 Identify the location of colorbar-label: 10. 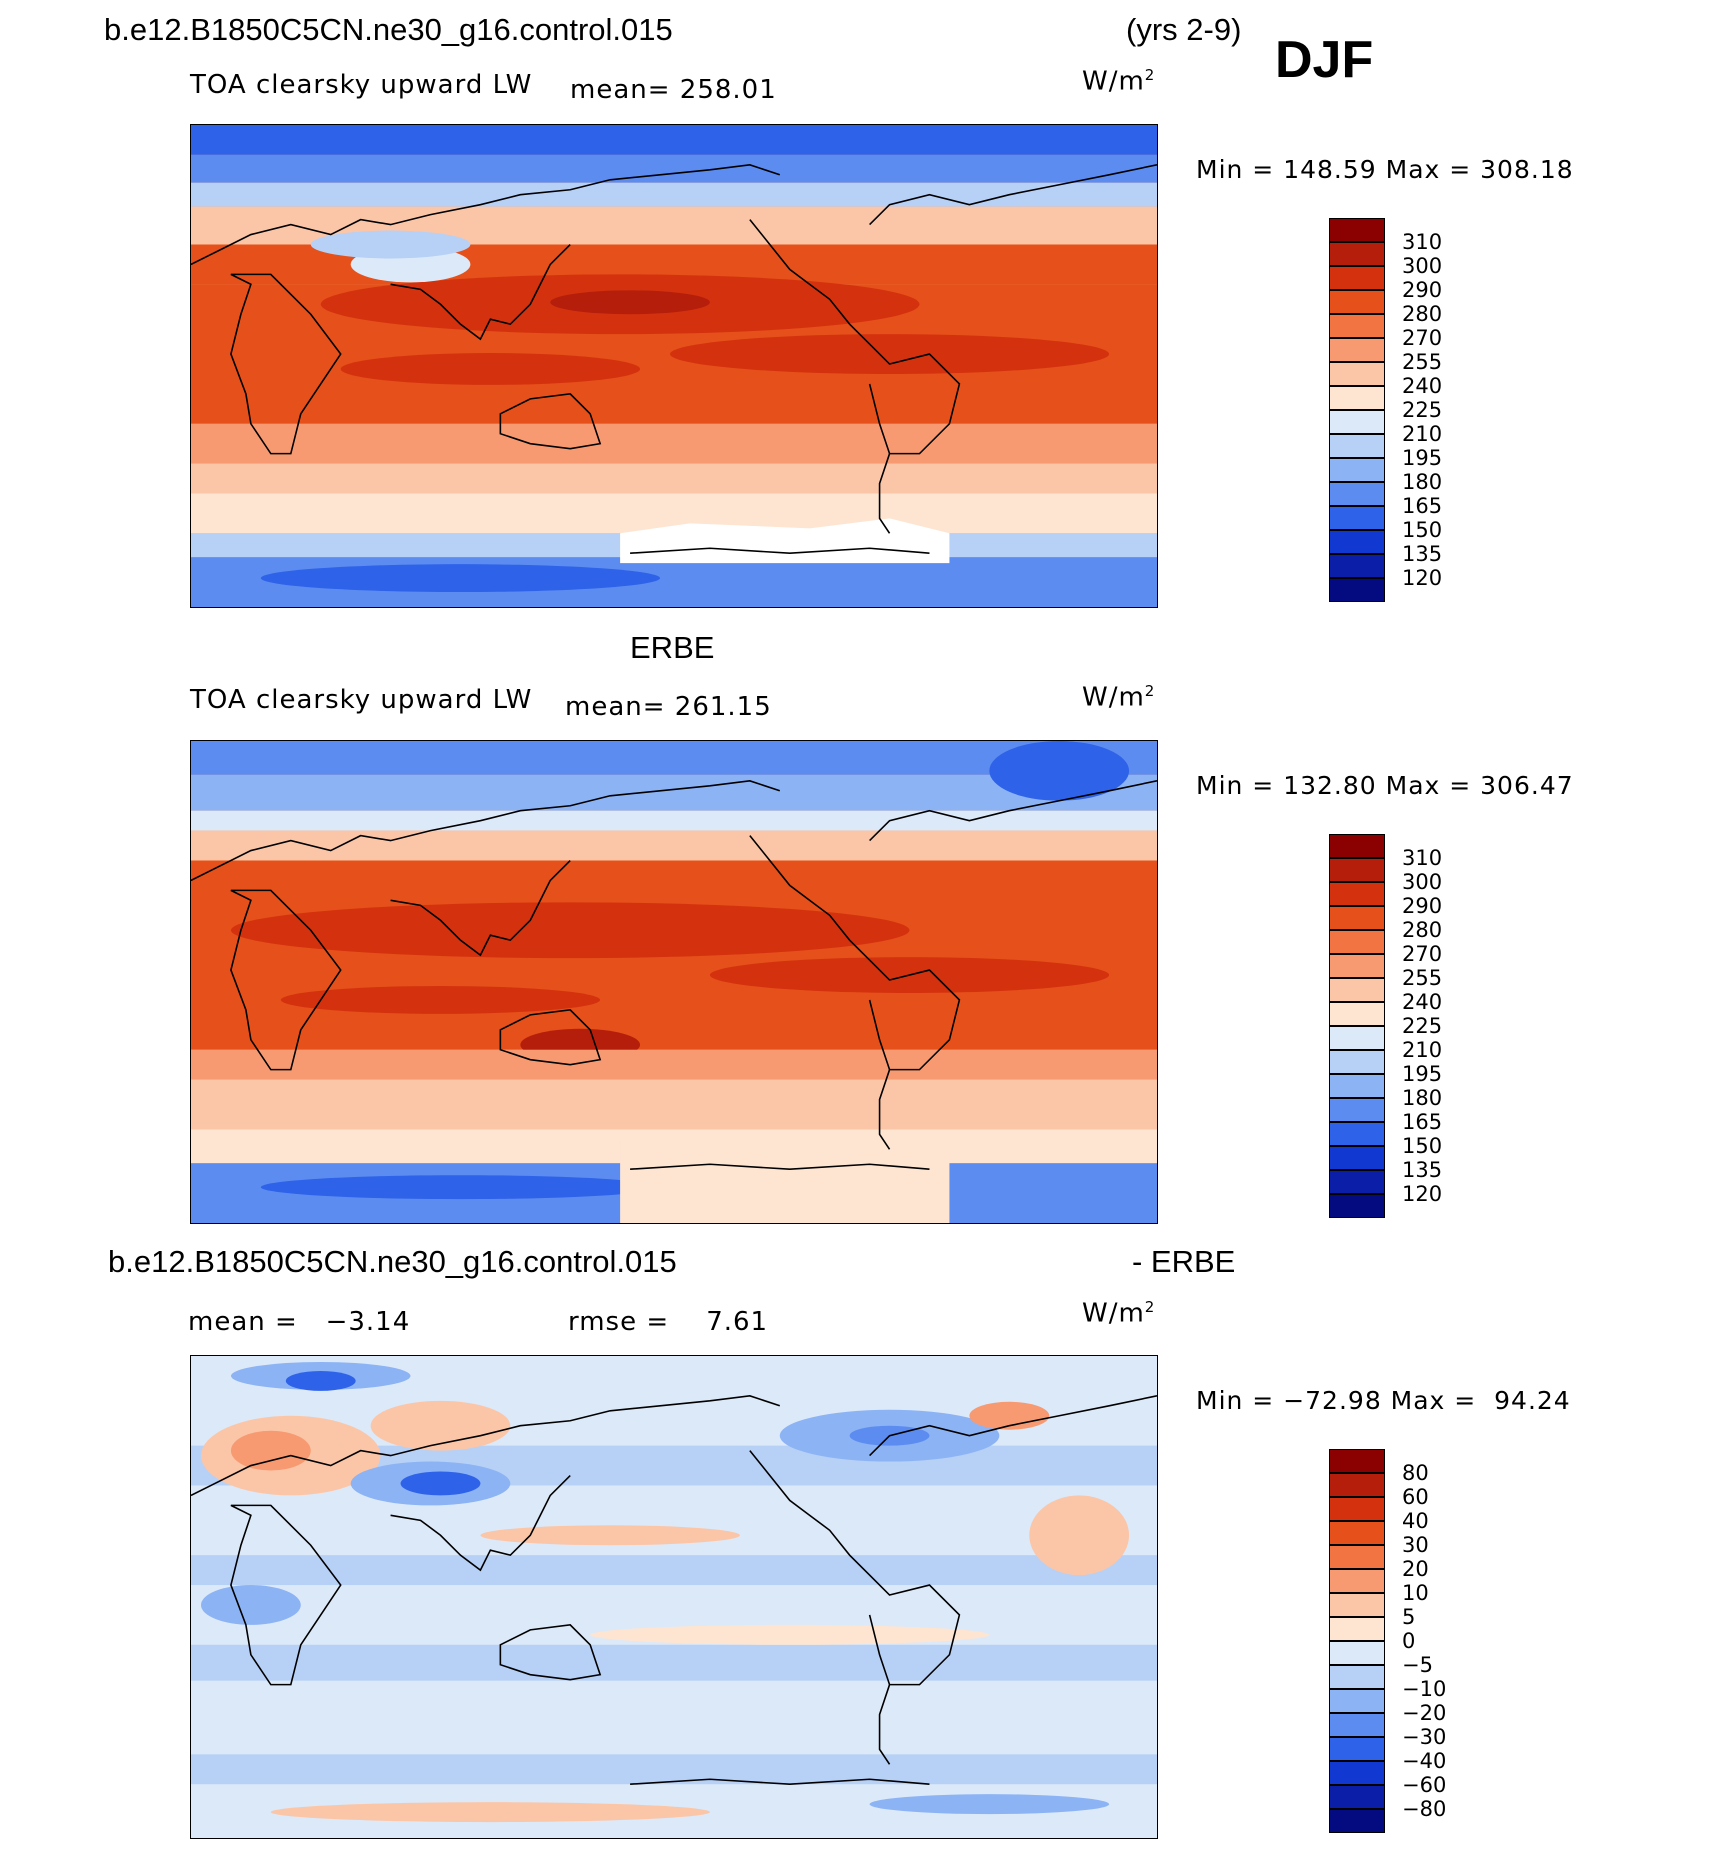
(1415, 1593).